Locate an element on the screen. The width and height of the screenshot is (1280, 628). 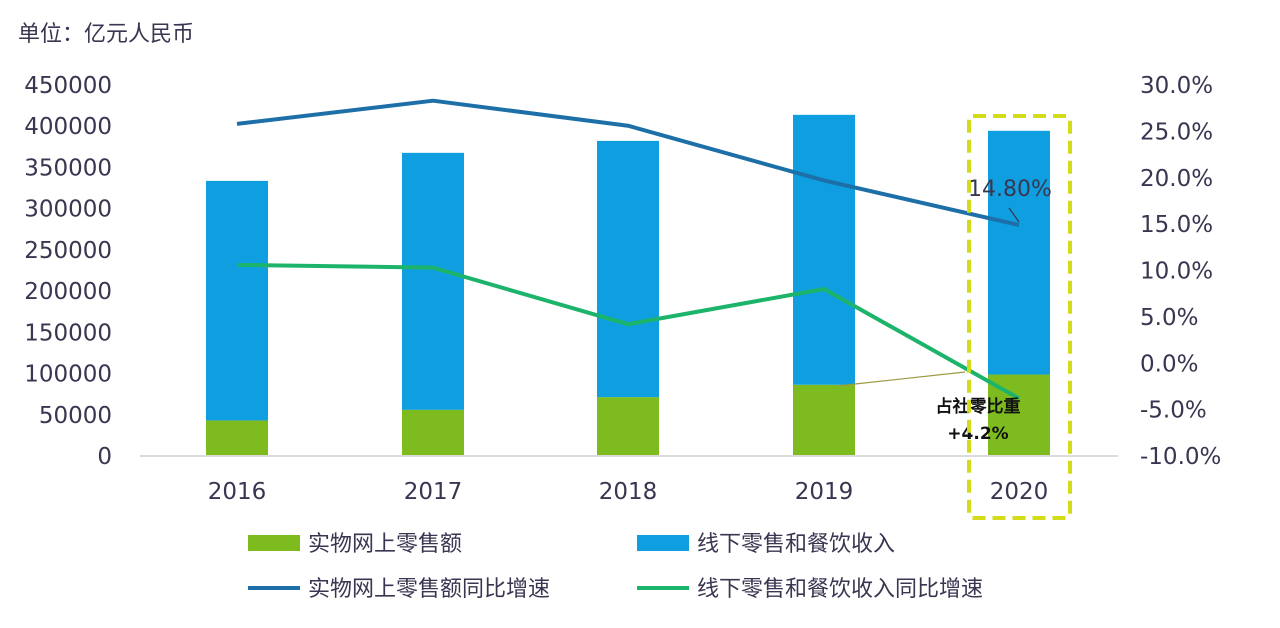
unit-label: 单位：亿元人民币 is located at coordinates (106, 34).